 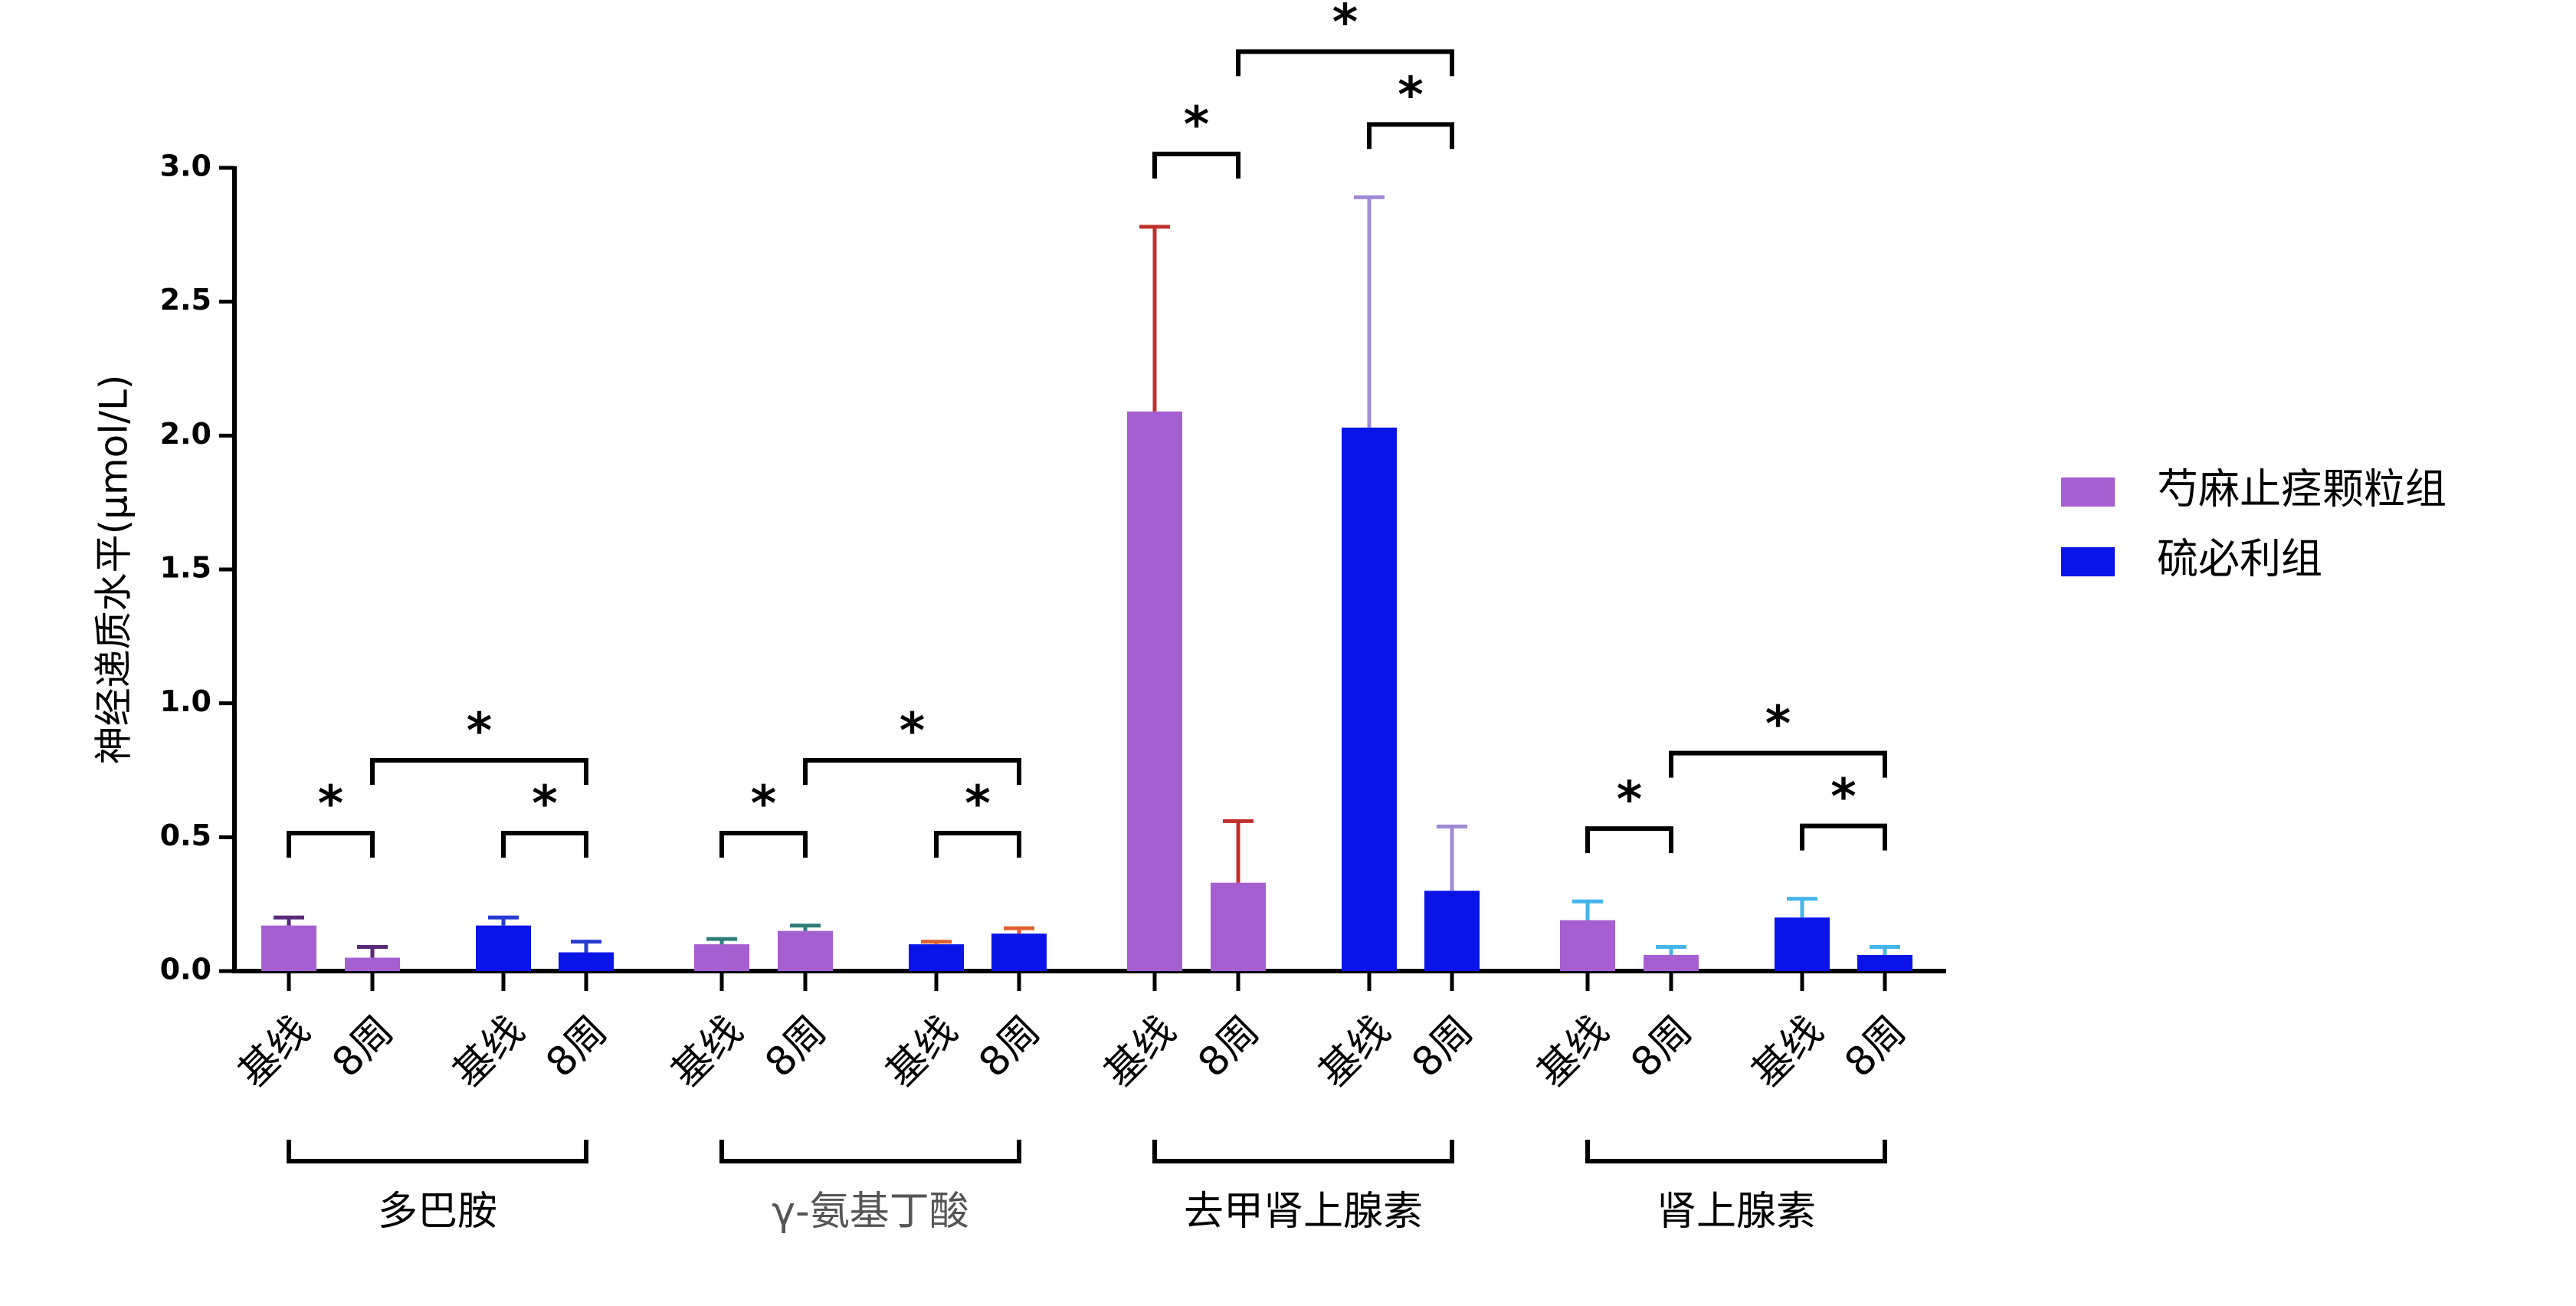 I want to click on y-axis-label: 神经递质水平(μmol/L), so click(x=114, y=570).